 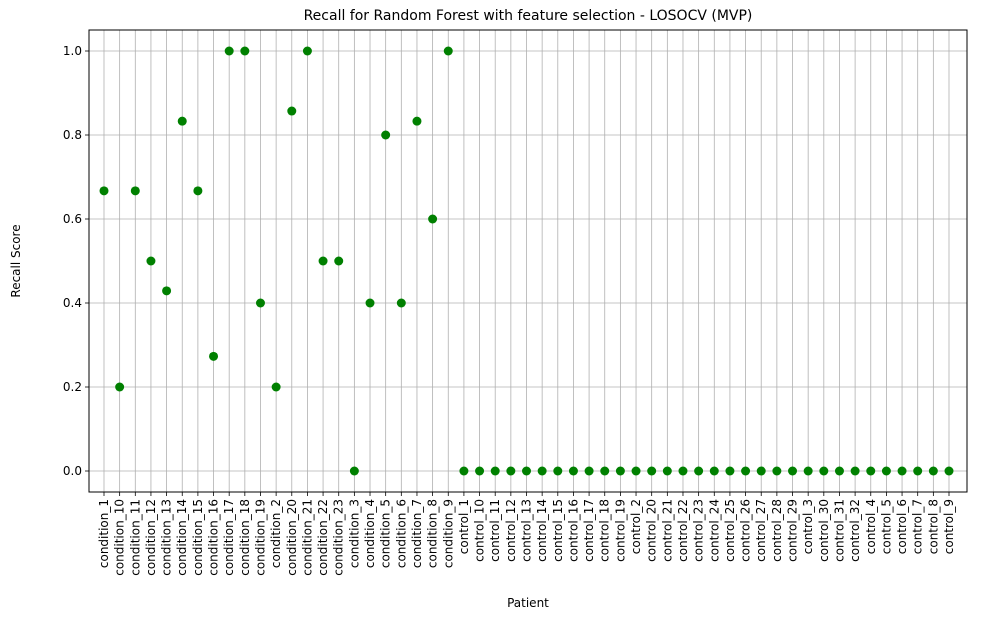 What do you see at coordinates (72, 219) in the screenshot?
I see `y-tick-label: 0.6` at bounding box center [72, 219].